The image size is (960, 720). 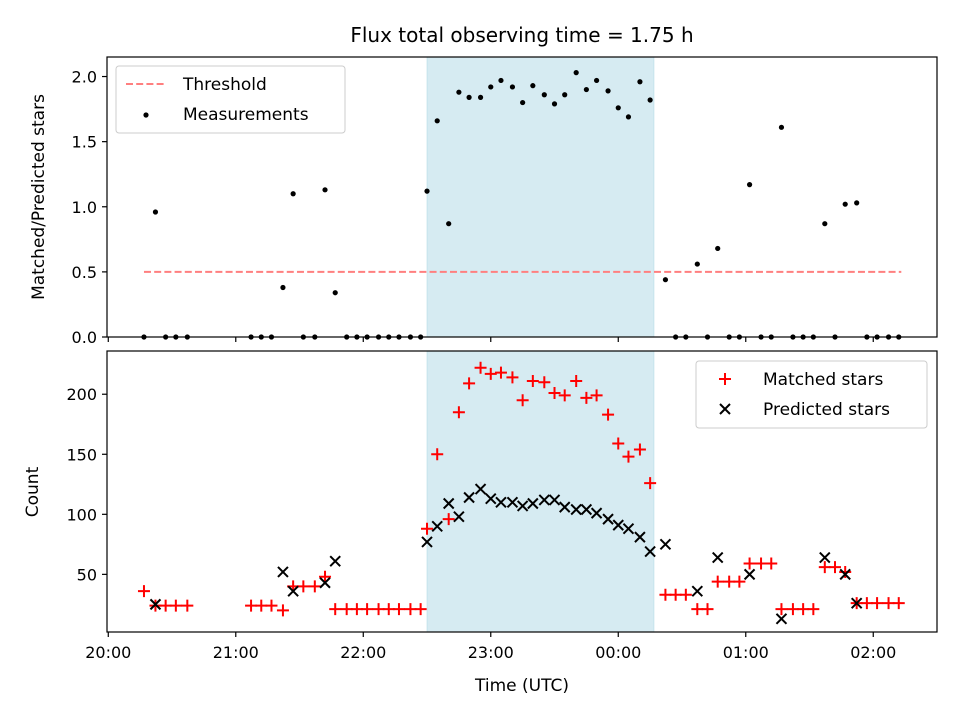 What do you see at coordinates (246, 115) in the screenshot?
I see `legend-measurements-label: Measurements` at bounding box center [246, 115].